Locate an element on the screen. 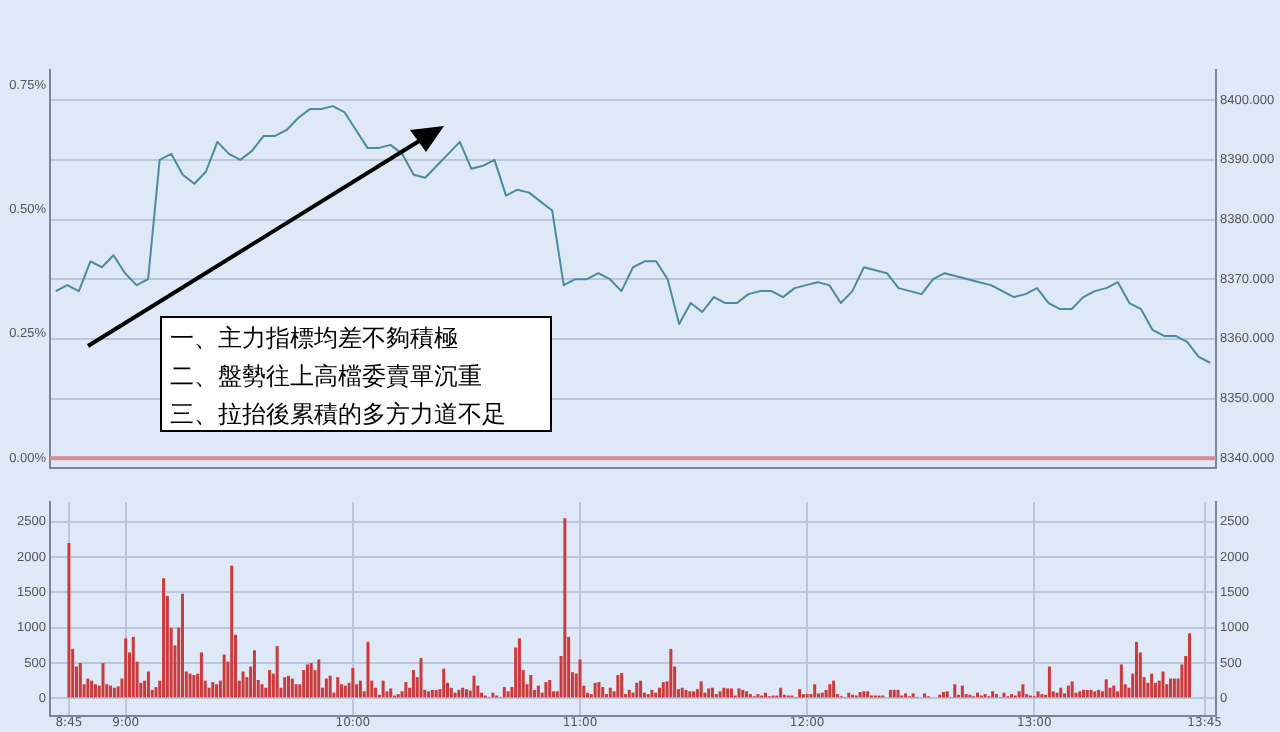 The image size is (1280, 732). annotation: 三、拉抬後累積的多方力道不足 is located at coordinates (339, 415).